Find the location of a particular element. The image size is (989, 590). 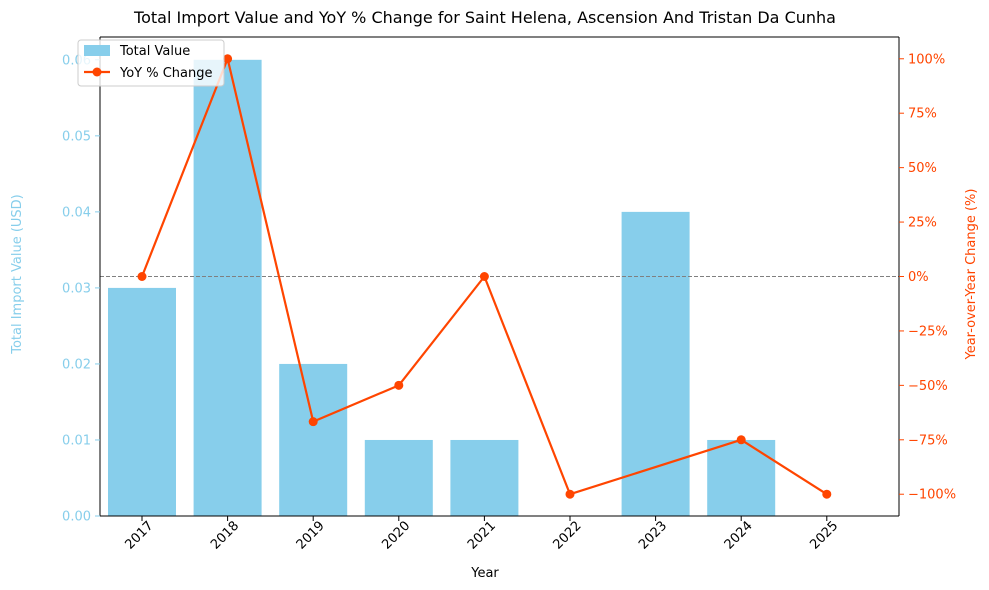

x-tick-label: 2019 is located at coordinates (311, 536).